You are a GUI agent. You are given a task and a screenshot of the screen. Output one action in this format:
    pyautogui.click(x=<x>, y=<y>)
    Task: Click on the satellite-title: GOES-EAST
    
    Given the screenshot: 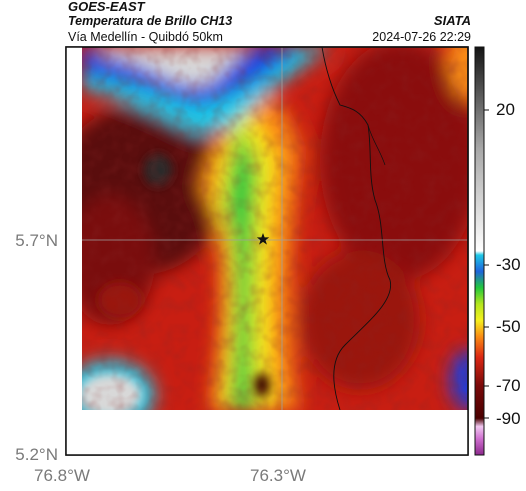 What is the action you would take?
    pyautogui.click(x=106, y=7)
    